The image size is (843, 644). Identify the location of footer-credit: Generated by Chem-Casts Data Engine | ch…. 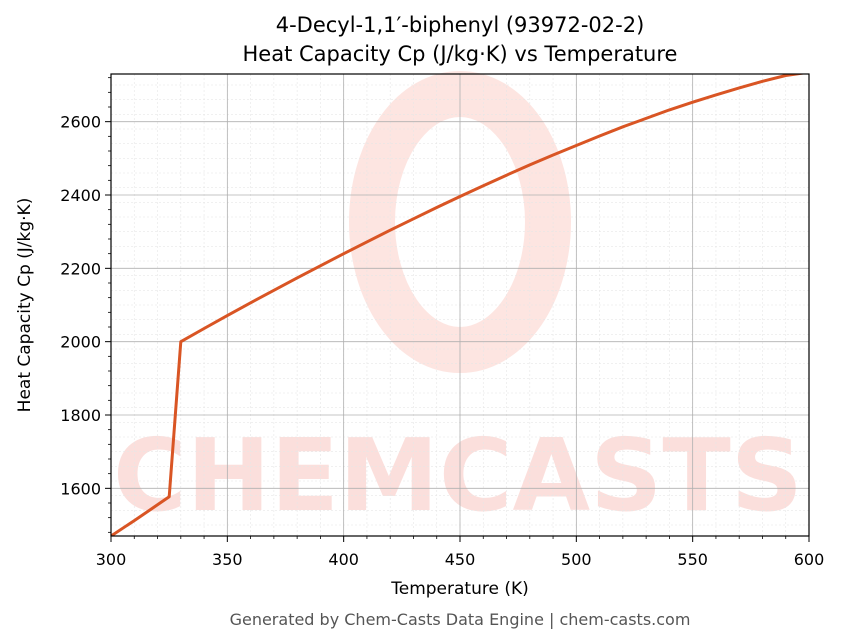
(460, 619).